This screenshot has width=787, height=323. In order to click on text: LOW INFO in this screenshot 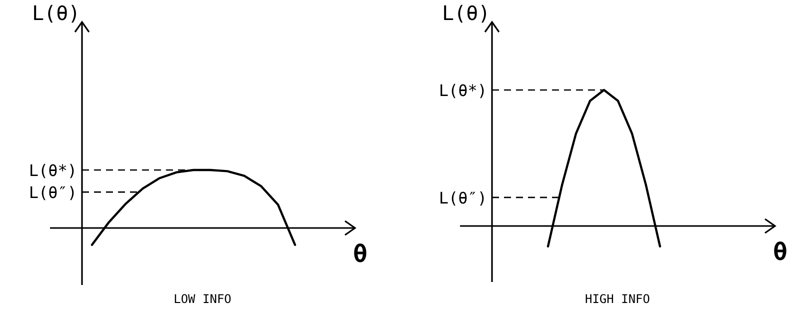, I will do `click(203, 299)`.